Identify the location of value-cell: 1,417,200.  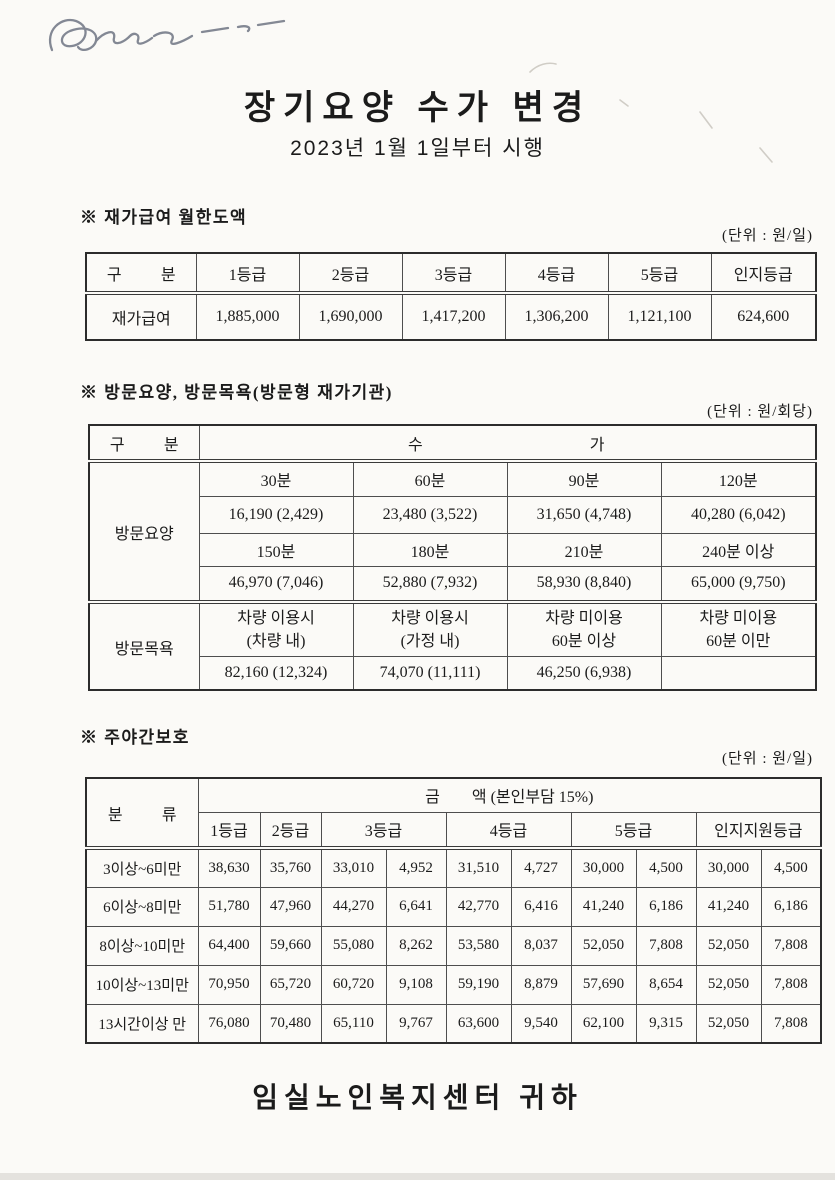
(453, 316).